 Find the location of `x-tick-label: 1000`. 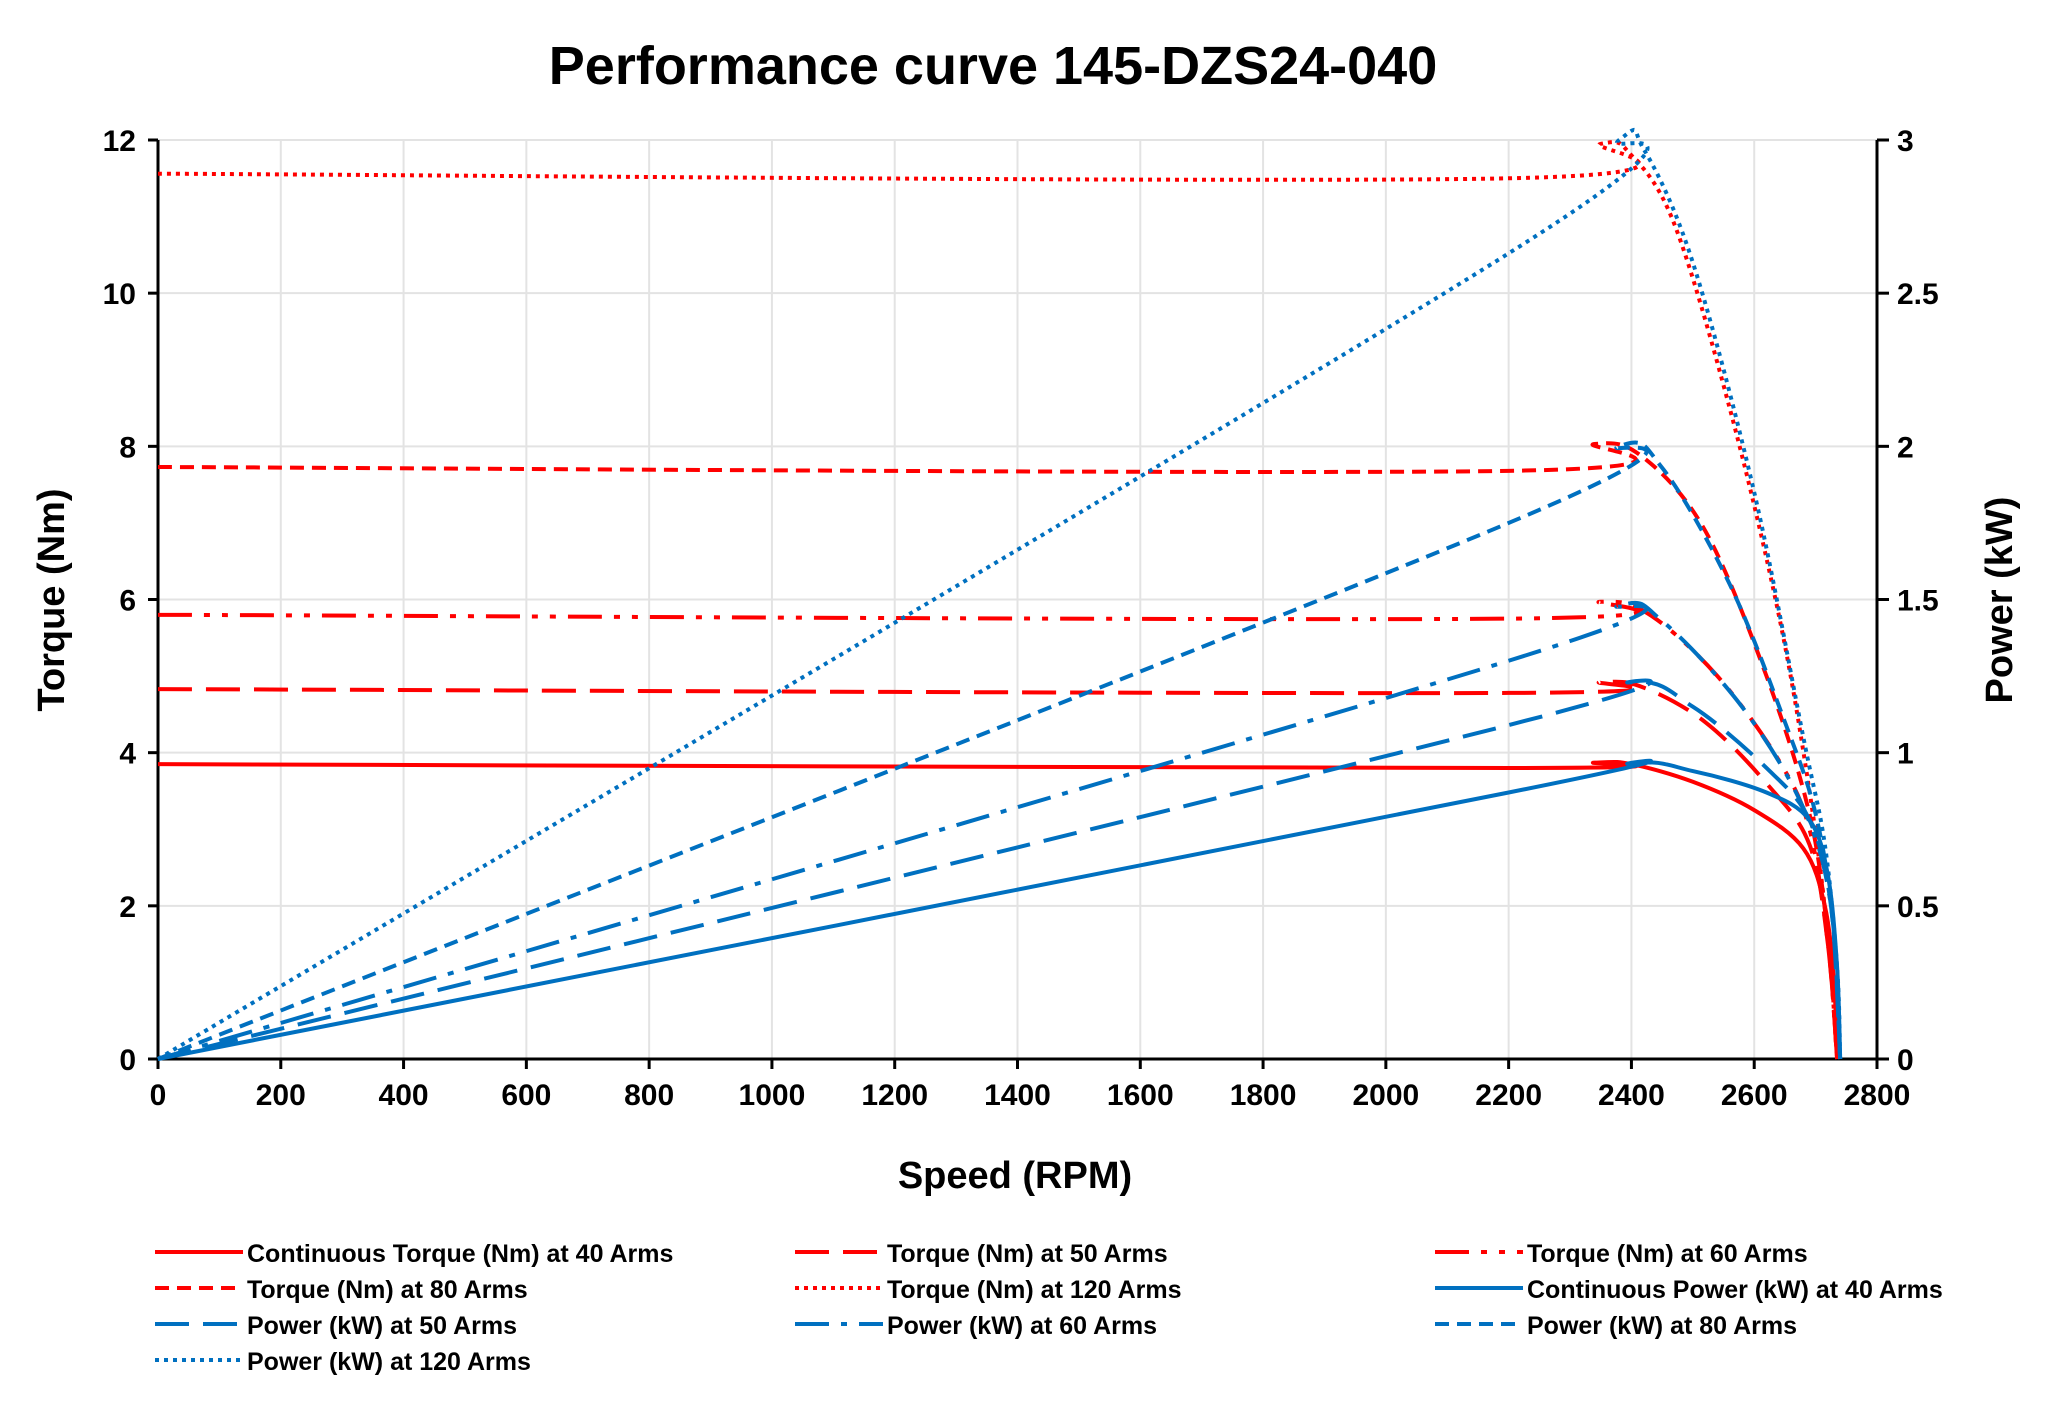

x-tick-label: 1000 is located at coordinates (772, 1095).